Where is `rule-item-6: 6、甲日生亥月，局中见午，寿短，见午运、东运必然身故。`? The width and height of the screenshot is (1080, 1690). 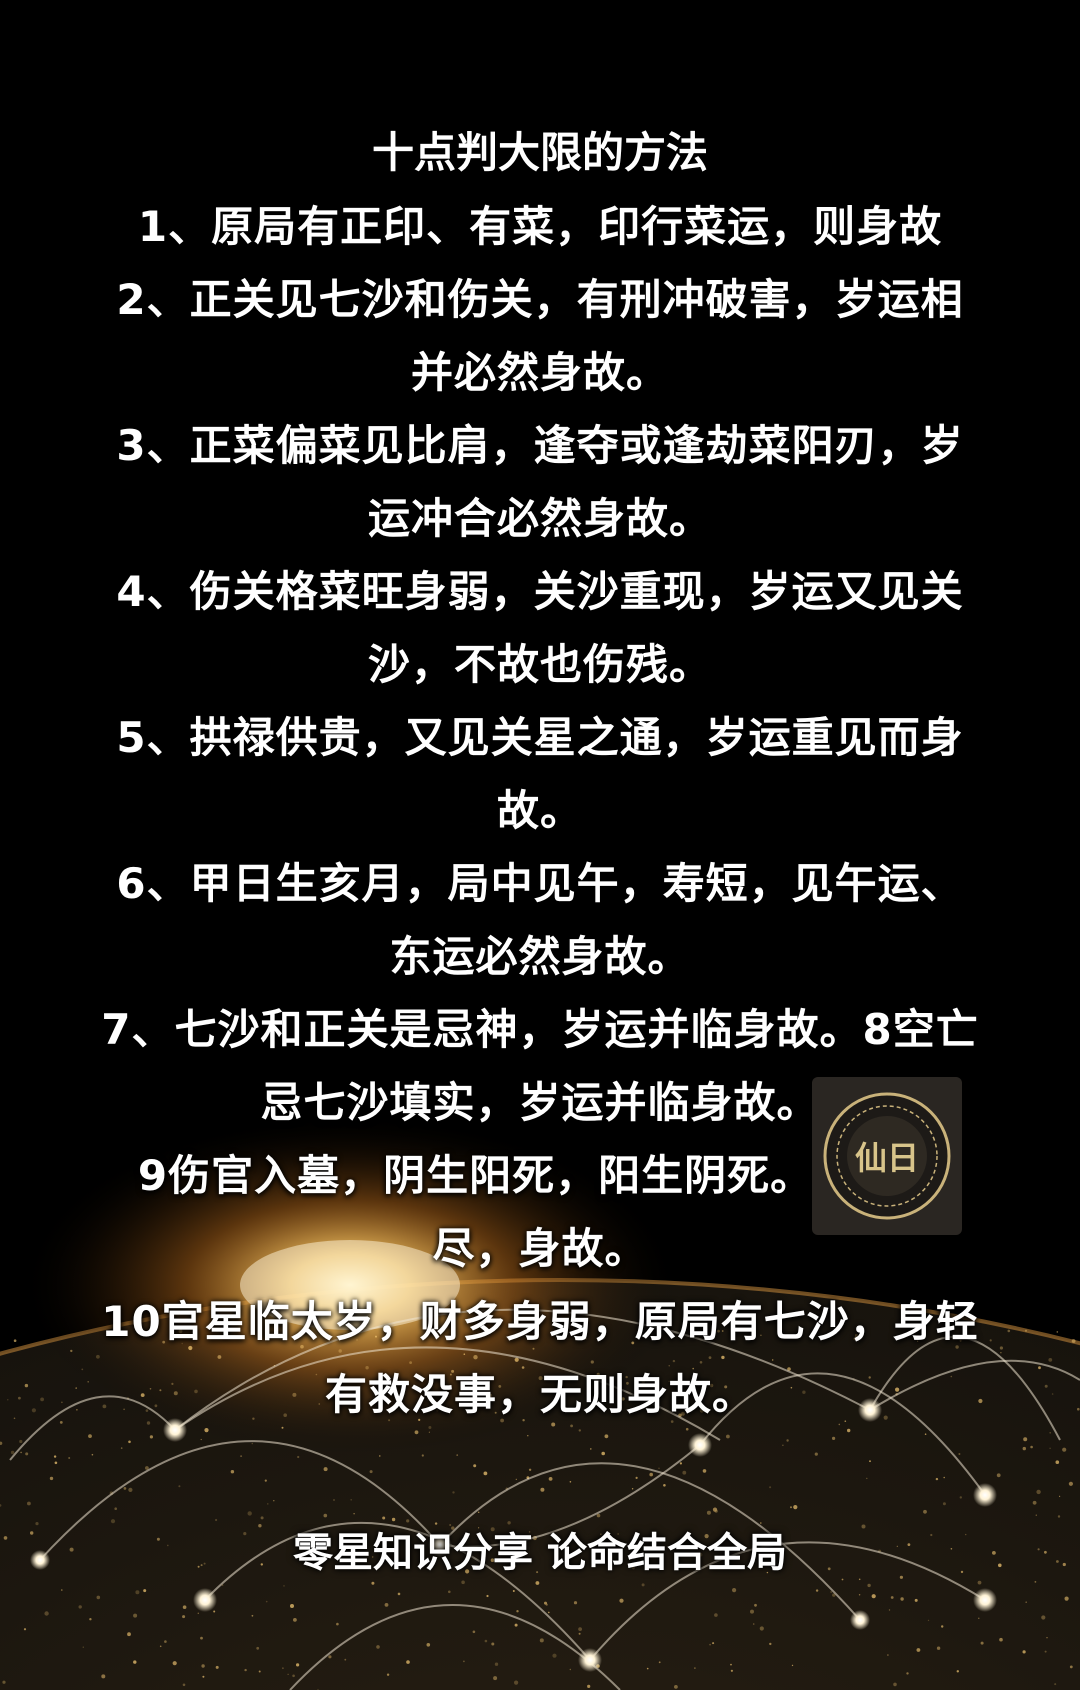 rule-item-6: 6、甲日生亥月，局中见午，寿短，见午运、东运必然身故。 is located at coordinates (540, 920).